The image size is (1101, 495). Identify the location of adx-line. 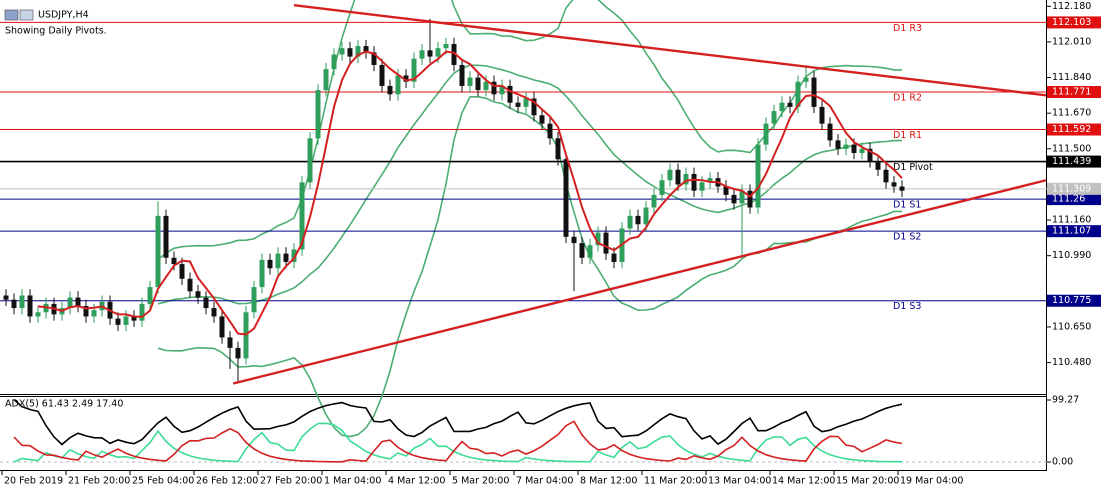
(458, 422).